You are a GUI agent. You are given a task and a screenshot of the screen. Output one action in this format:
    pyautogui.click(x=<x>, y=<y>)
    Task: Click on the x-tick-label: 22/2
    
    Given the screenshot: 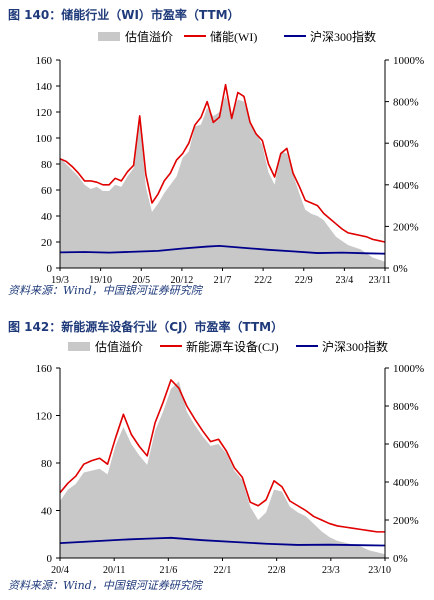 What is the action you would take?
    pyautogui.click(x=263, y=280)
    